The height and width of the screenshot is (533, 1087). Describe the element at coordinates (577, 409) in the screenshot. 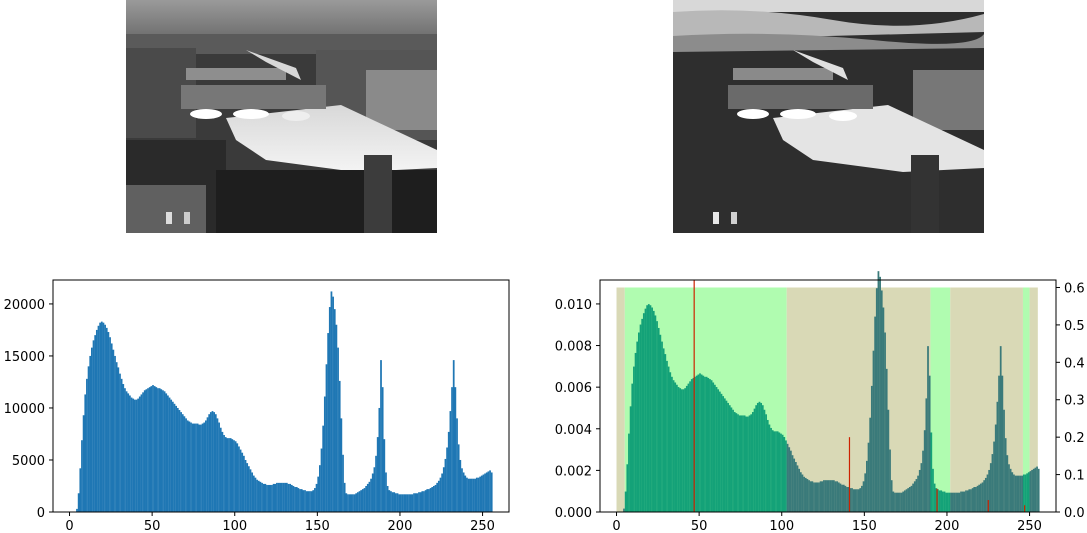

I see `y-axis-ticks: 0.000 0.002 0.004 0.006 0.008 0.010` at that location.